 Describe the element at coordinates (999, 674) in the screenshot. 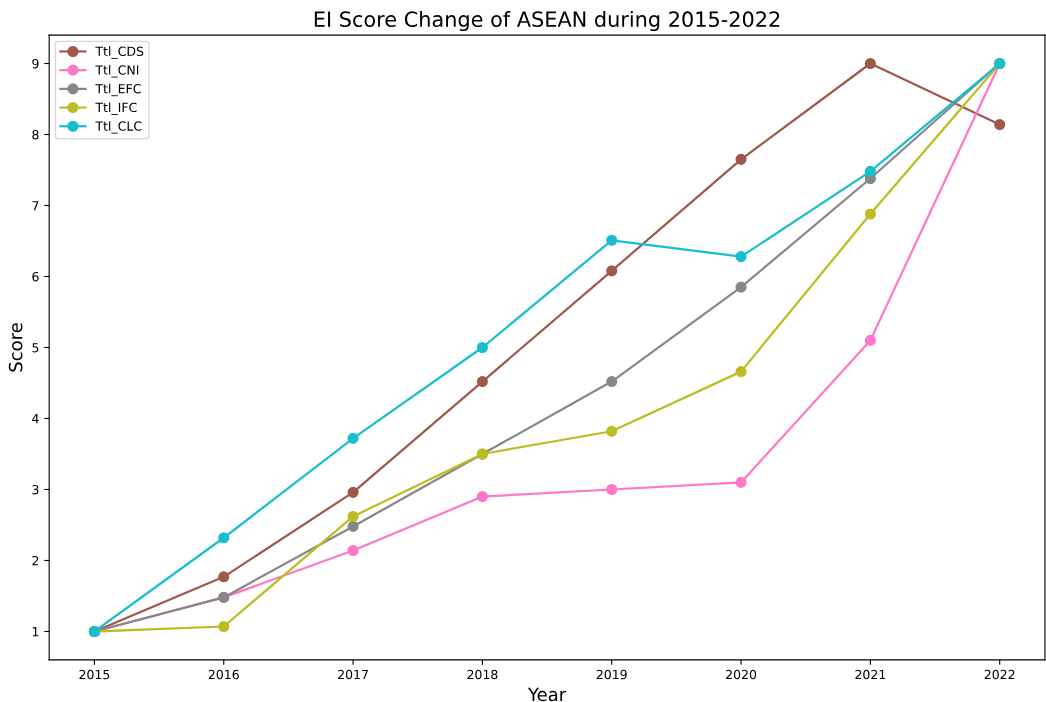

I see `x-tick-label: 2022` at that location.